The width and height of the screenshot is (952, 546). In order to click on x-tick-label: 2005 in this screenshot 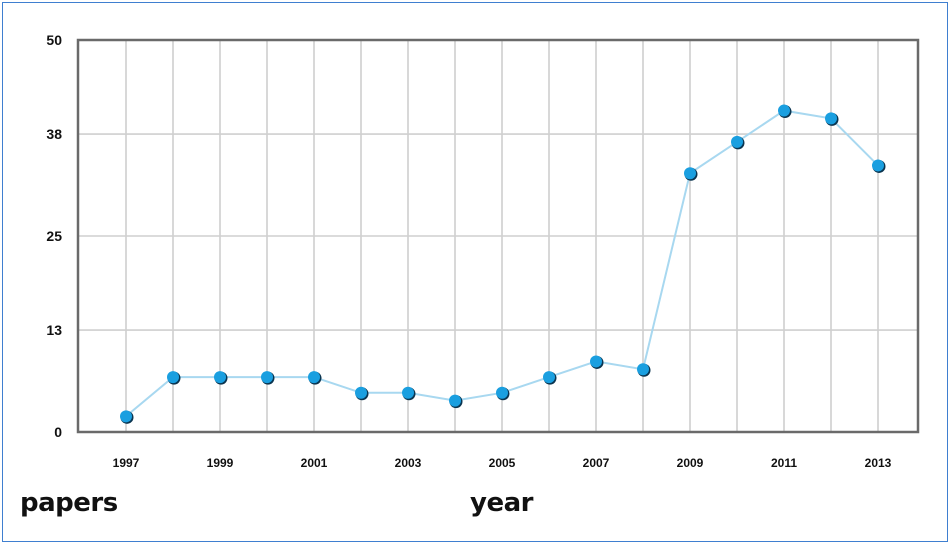, I will do `click(502, 463)`.